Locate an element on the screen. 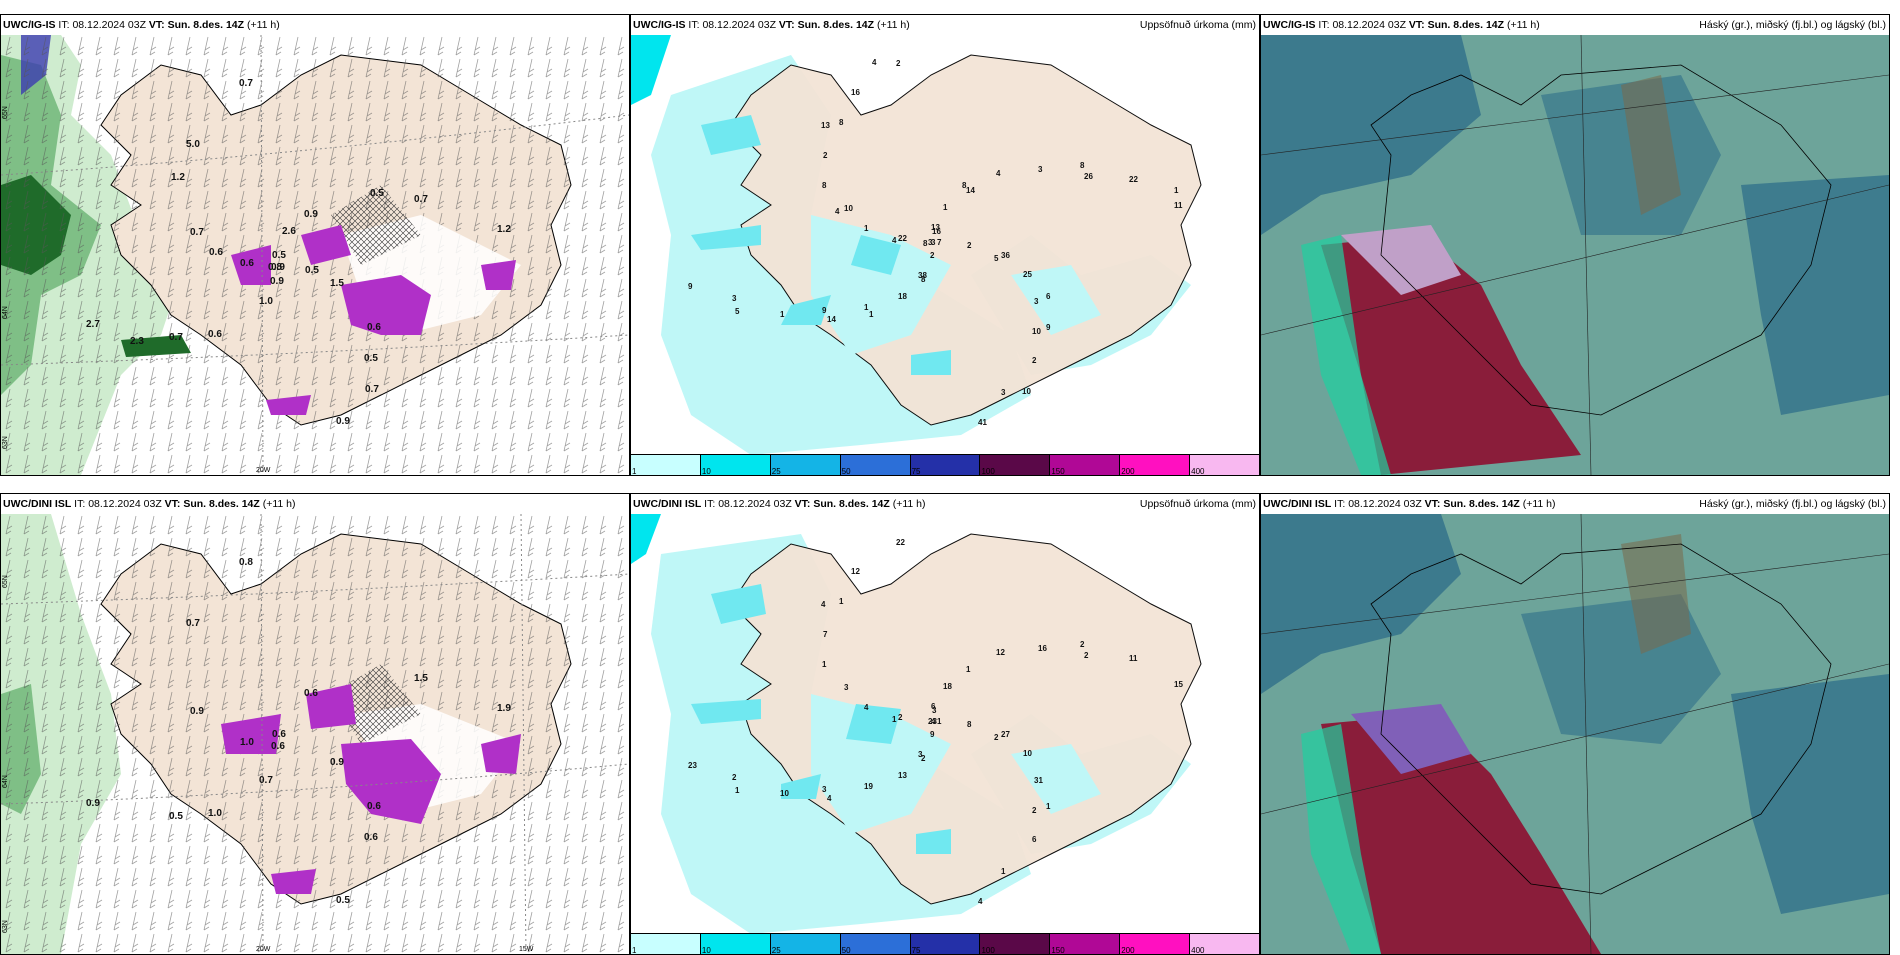 This screenshot has height=955, width=1900. precip-green-strip is located at coordinates (156, 346).